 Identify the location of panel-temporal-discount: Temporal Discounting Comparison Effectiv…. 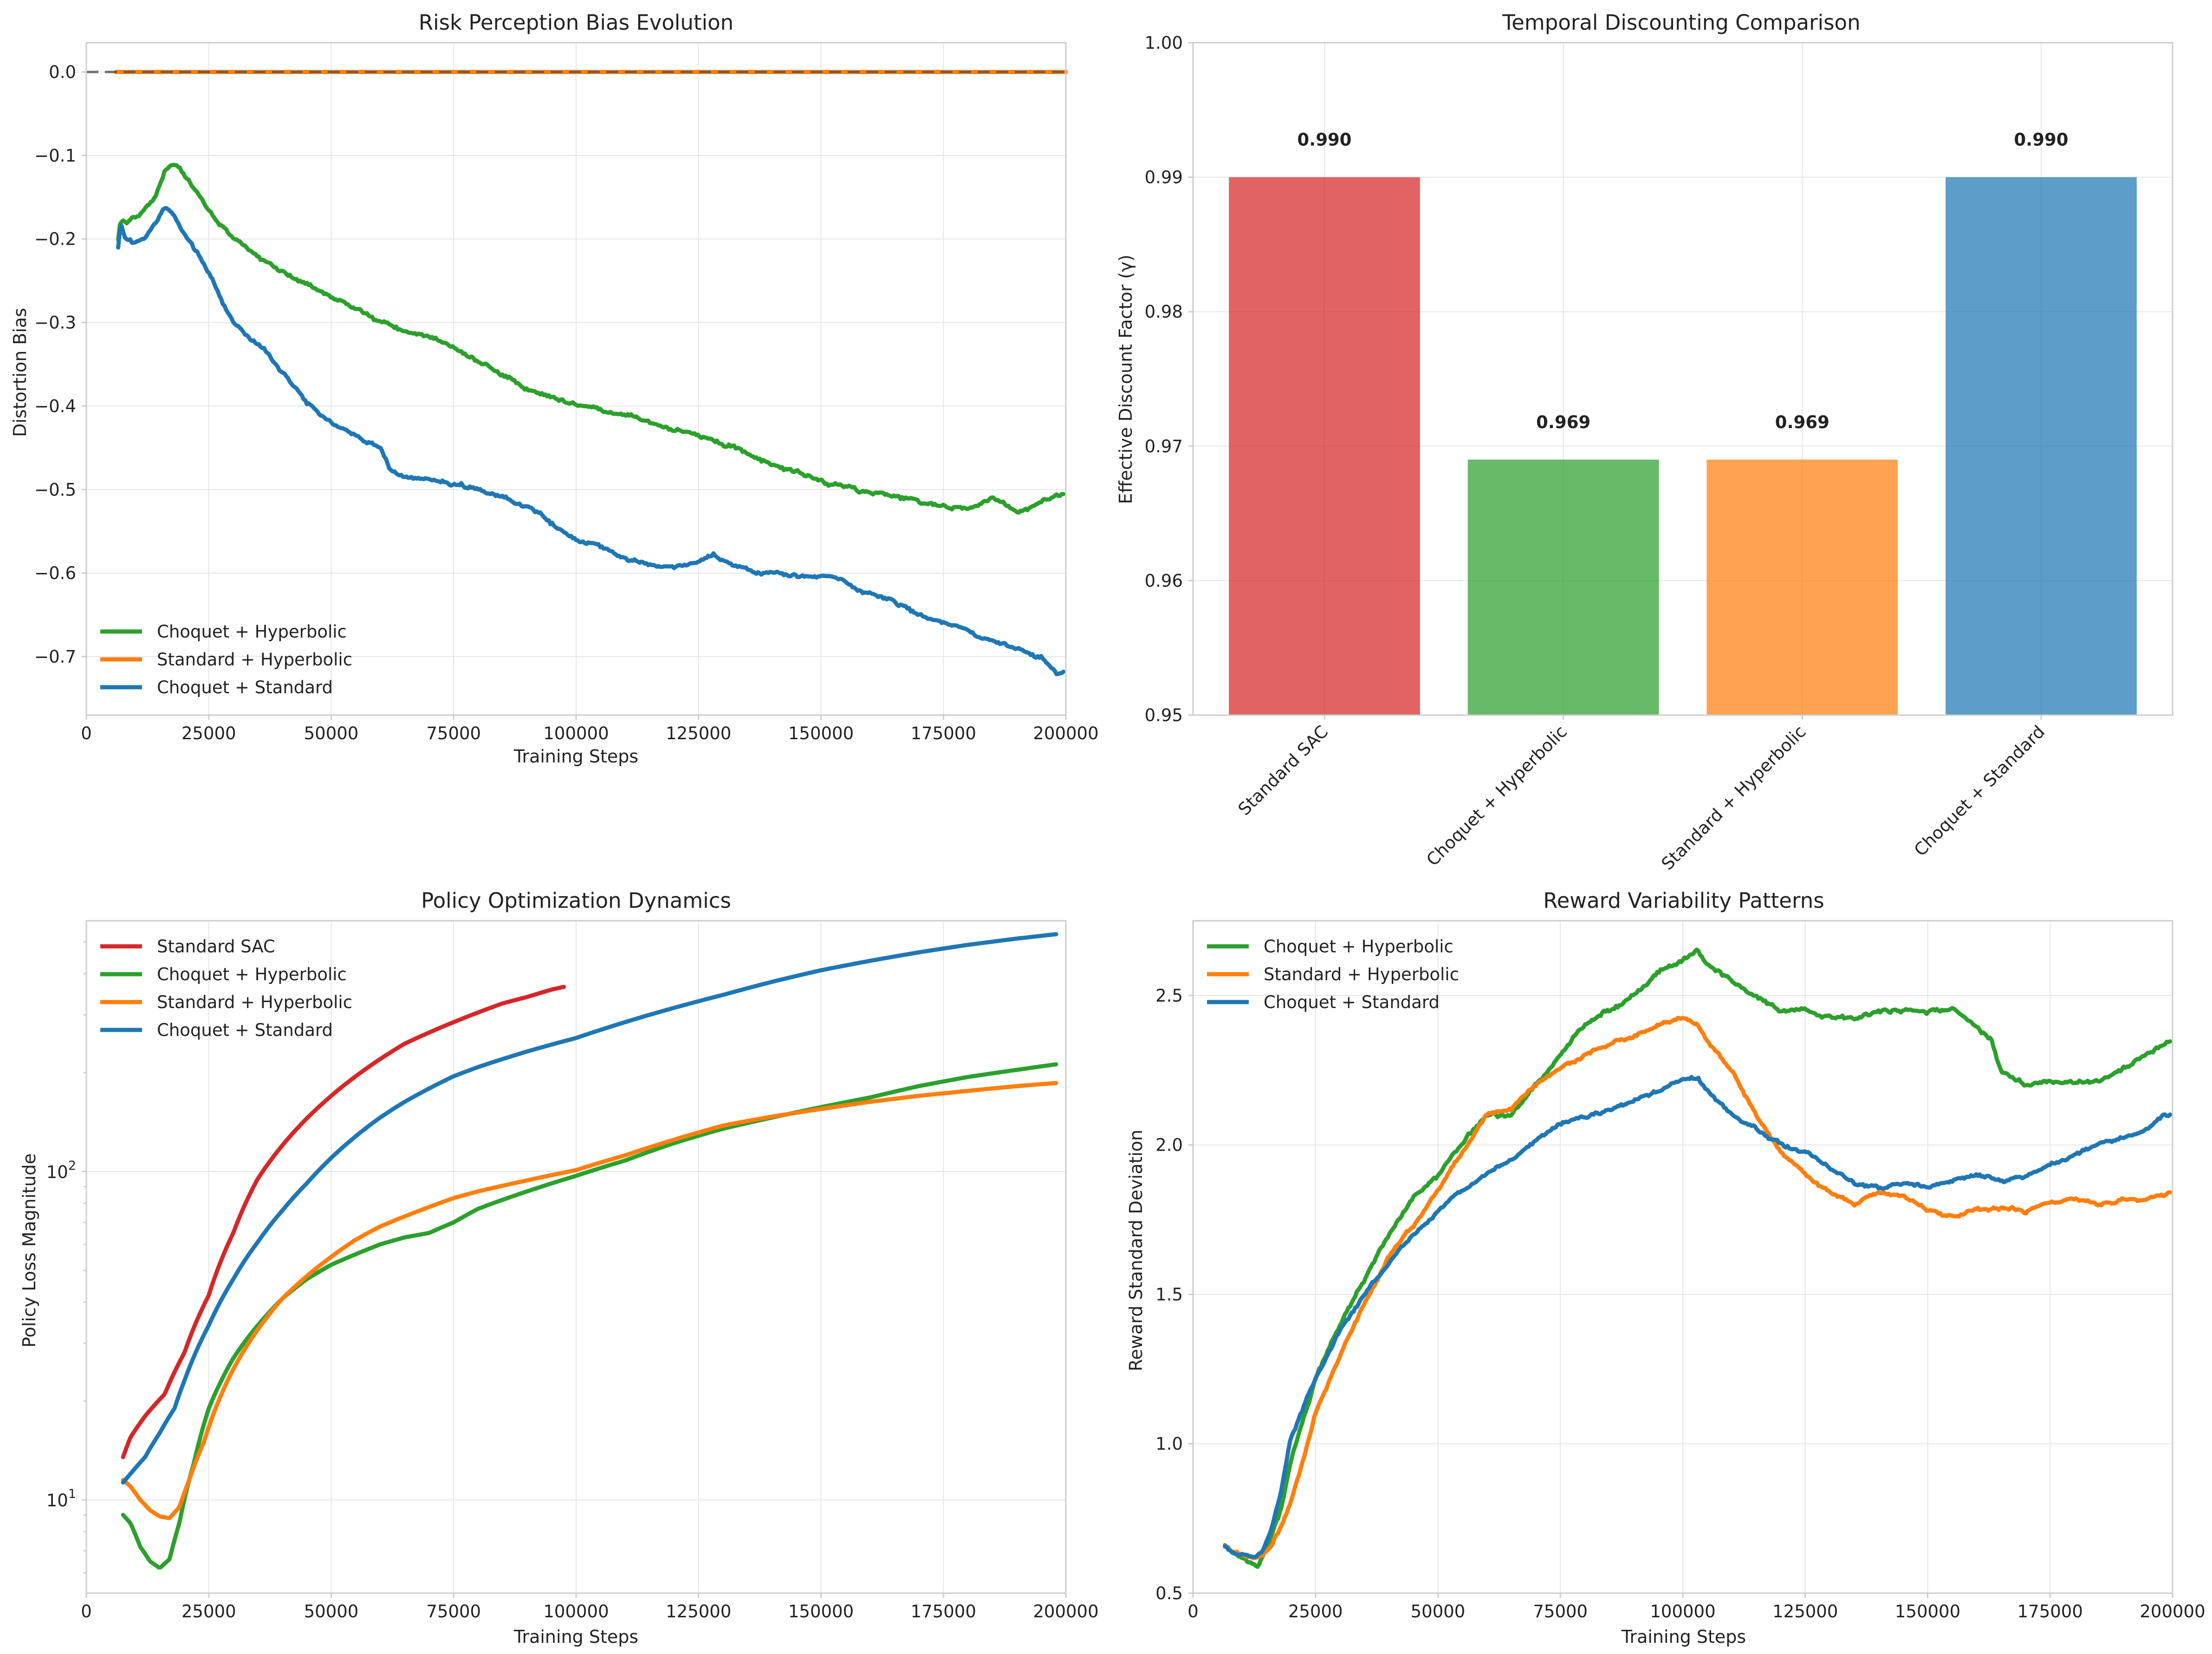
(1488, 257).